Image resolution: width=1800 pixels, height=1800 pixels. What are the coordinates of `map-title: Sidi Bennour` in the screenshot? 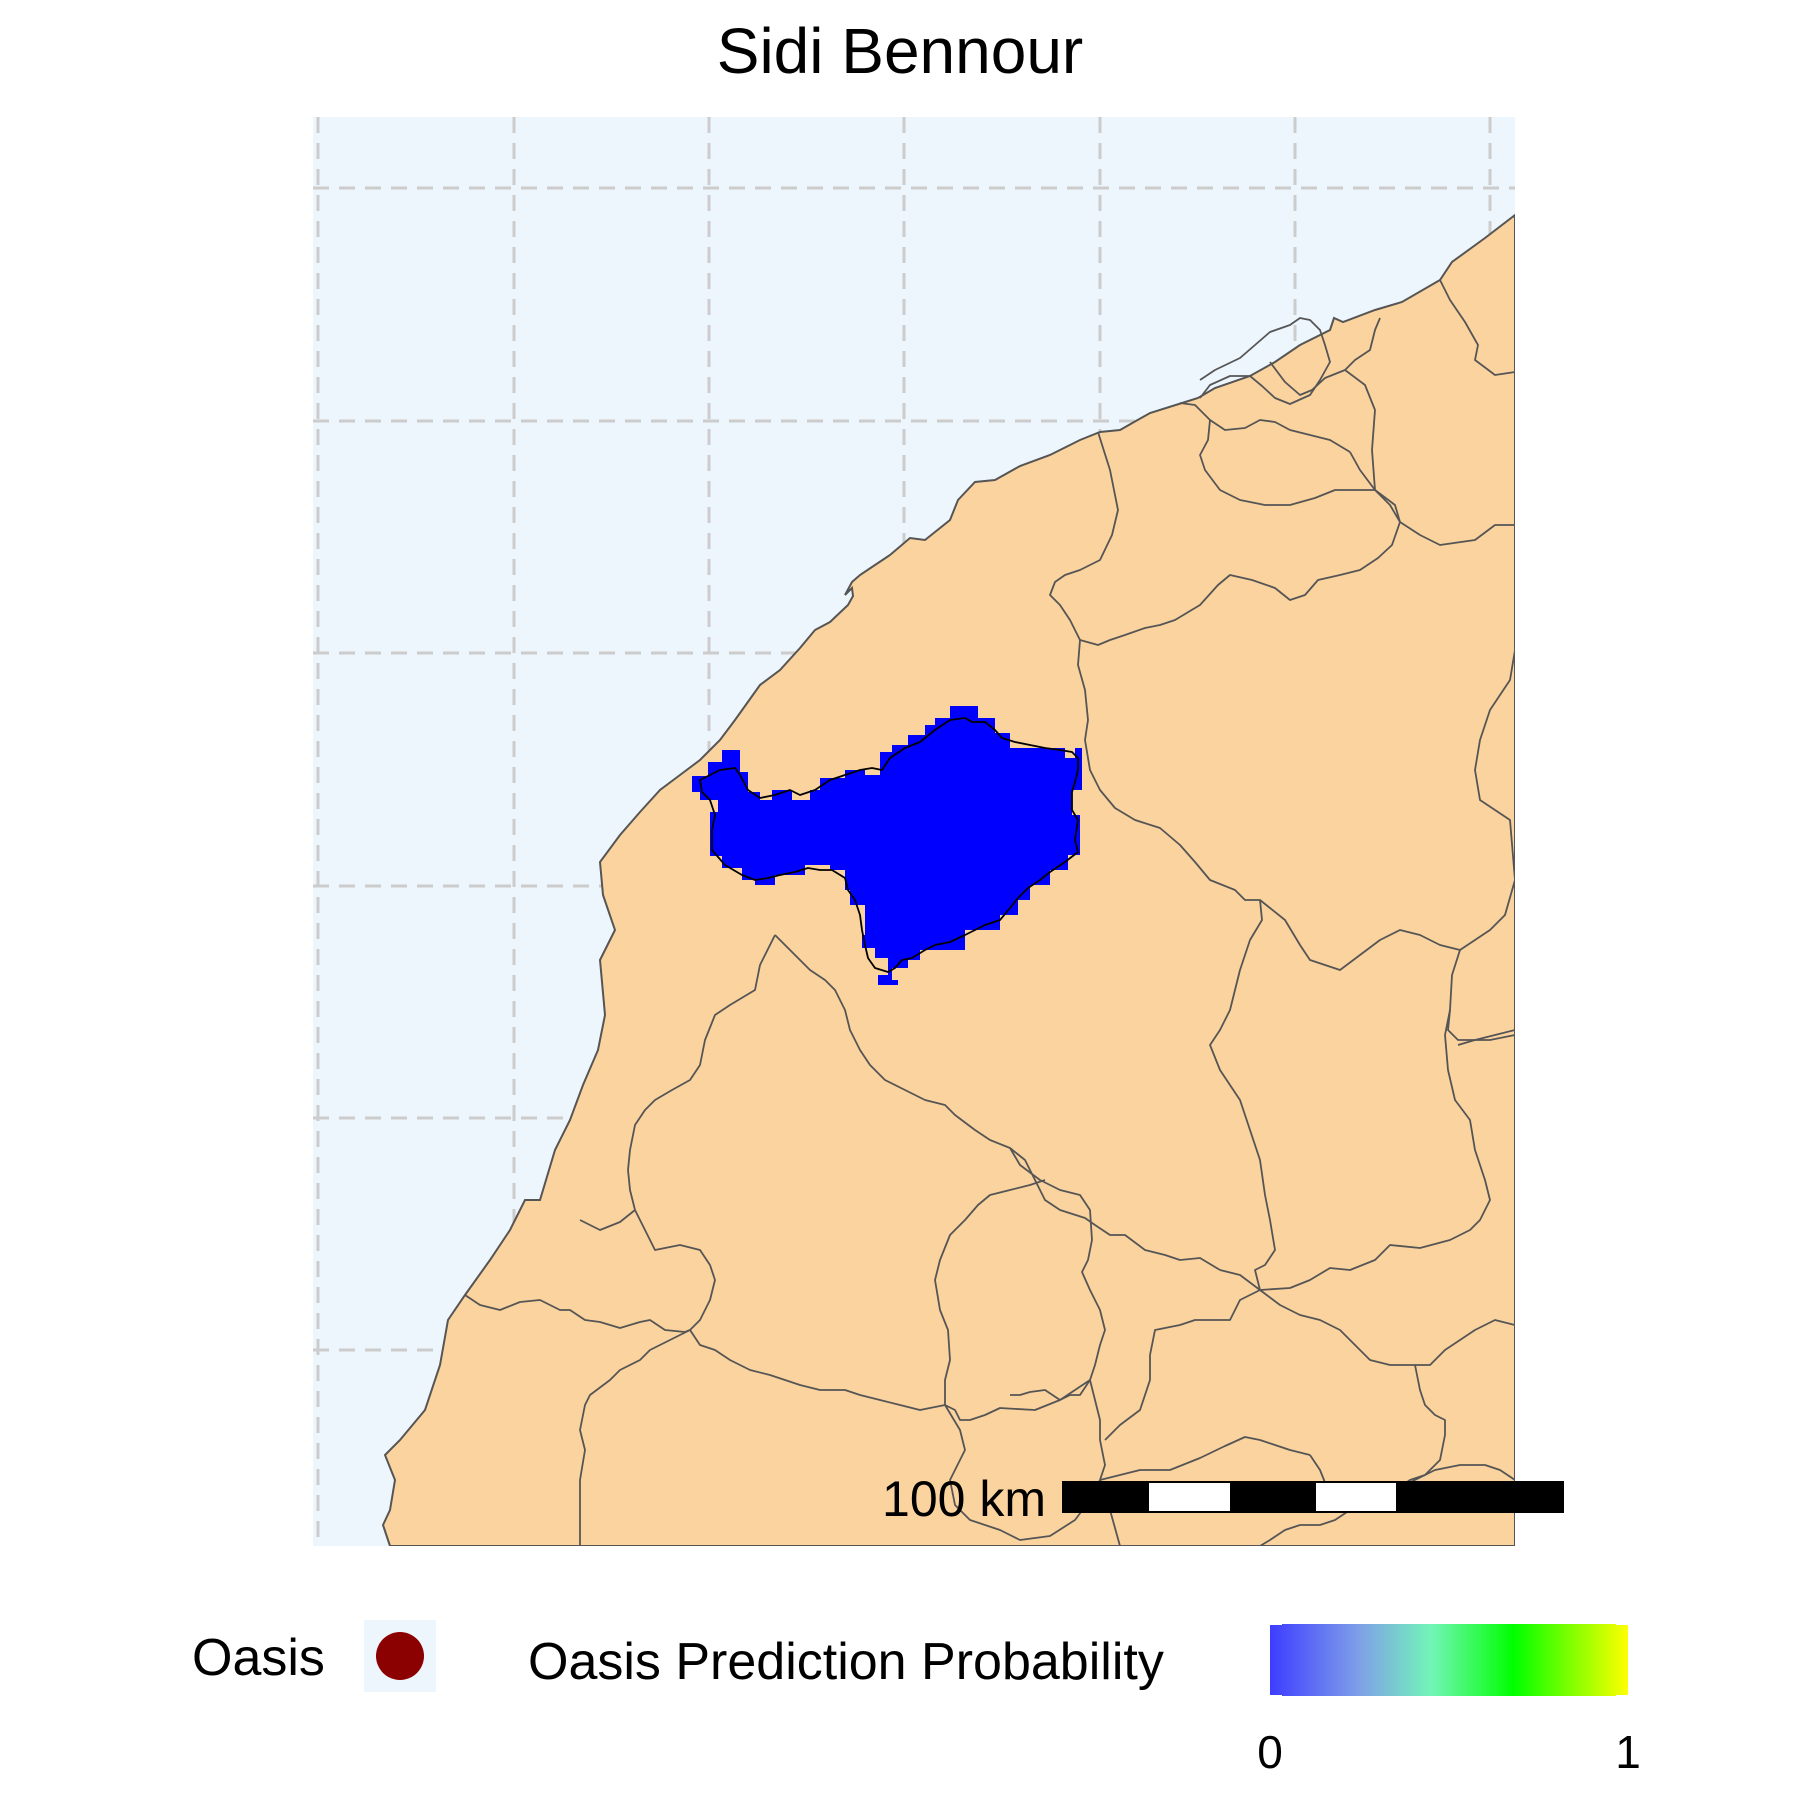 It's located at (900, 51).